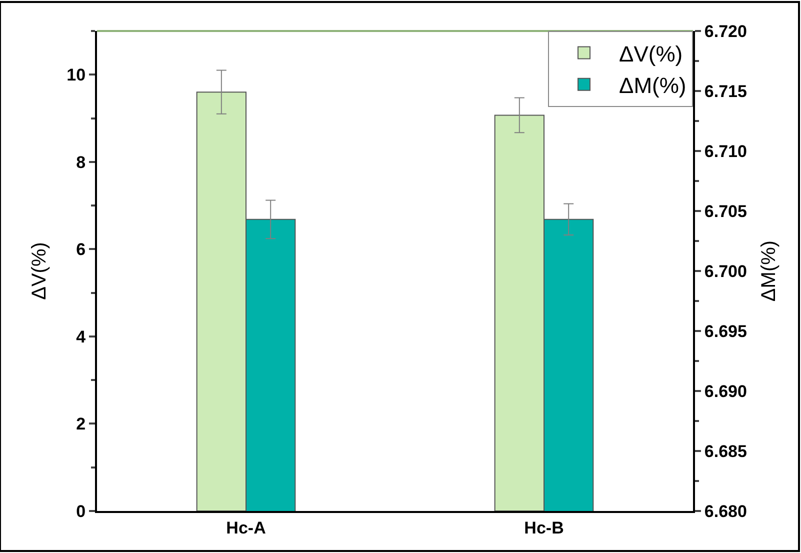 This screenshot has width=801, height=553. Describe the element at coordinates (725, 91) in the screenshot. I see `y2-tick-label: 6.715` at that location.